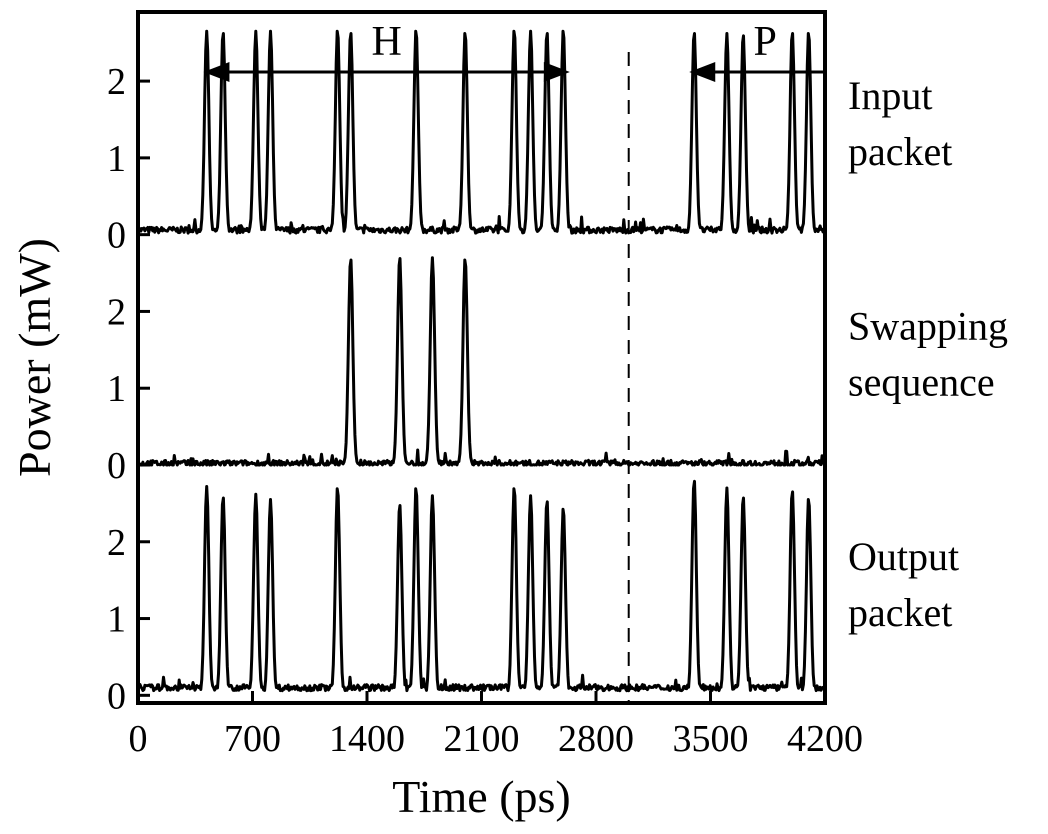 This screenshot has width=1048, height=834. I want to click on x-tick-label: 0, so click(138, 739).